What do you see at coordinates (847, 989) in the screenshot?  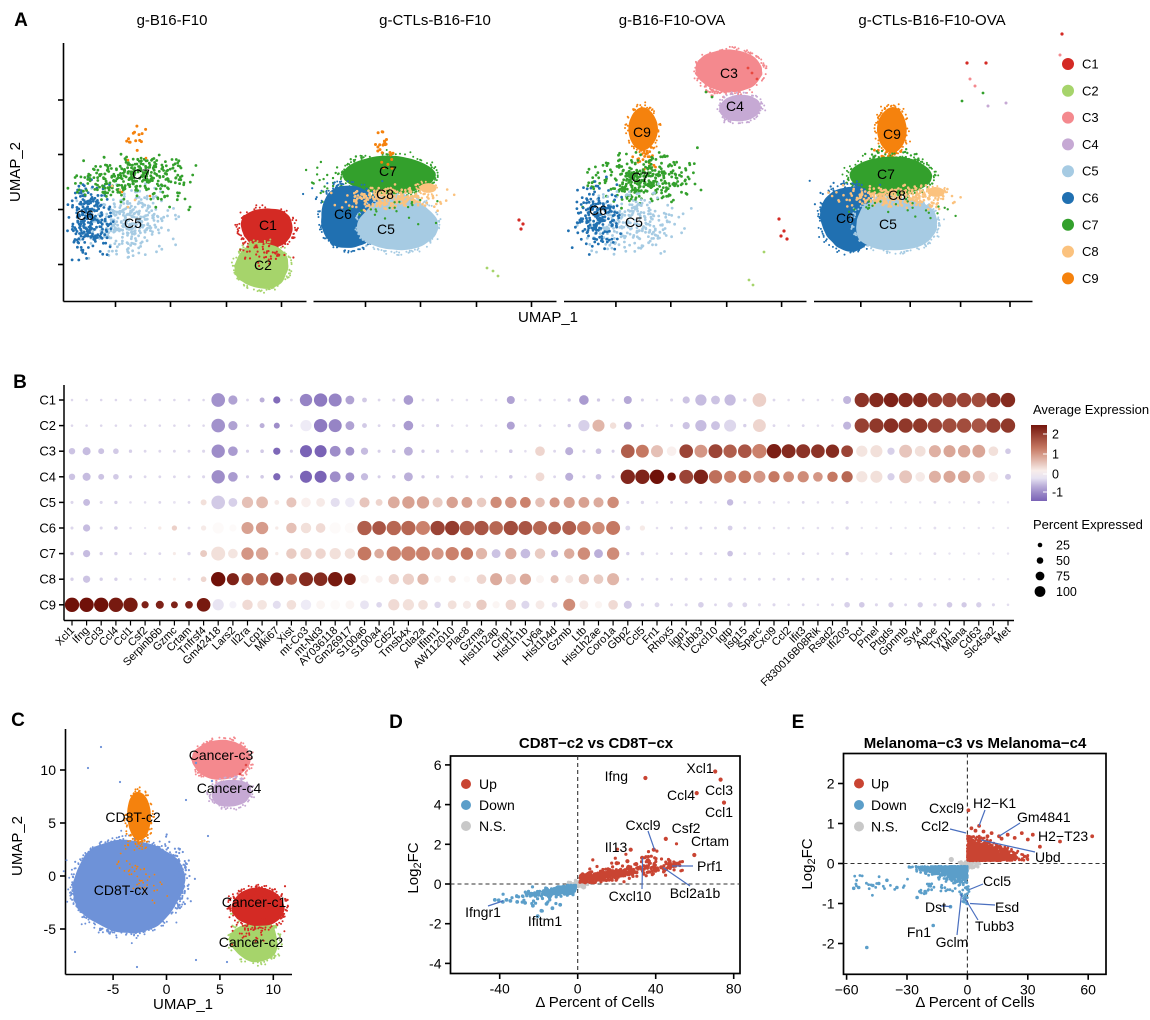 I see `svg-text: −60` at bounding box center [847, 989].